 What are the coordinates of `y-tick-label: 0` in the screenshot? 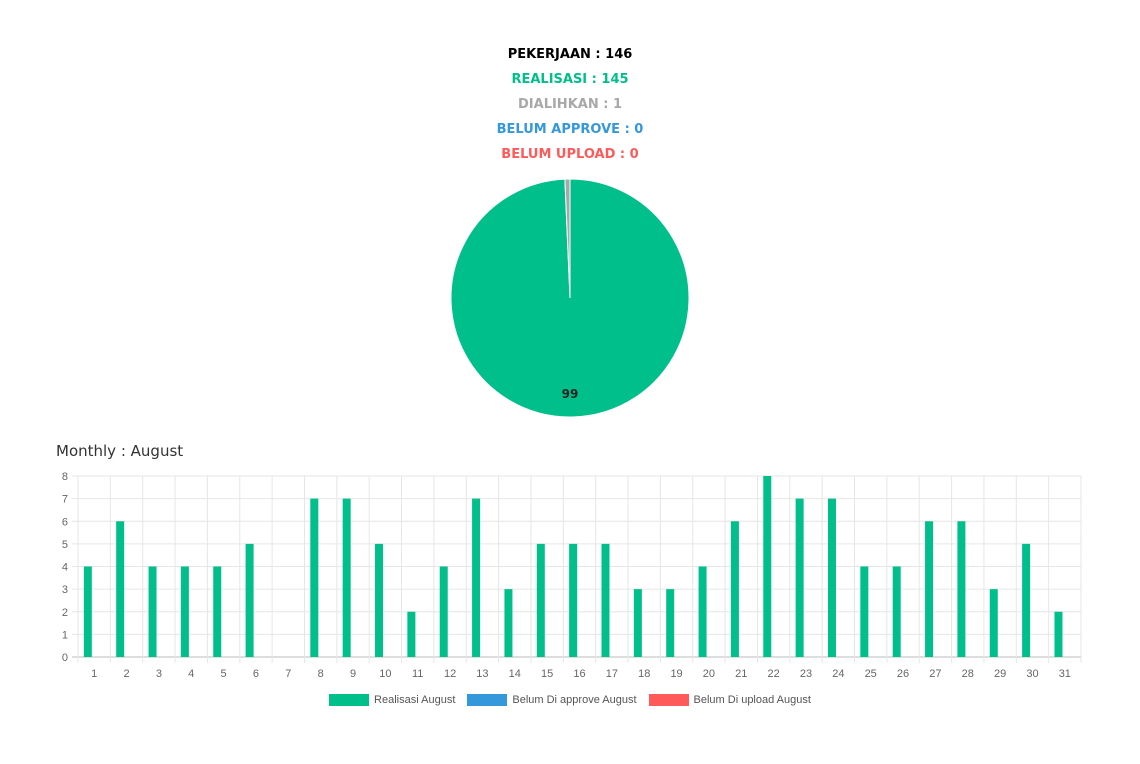 It's located at (65, 658).